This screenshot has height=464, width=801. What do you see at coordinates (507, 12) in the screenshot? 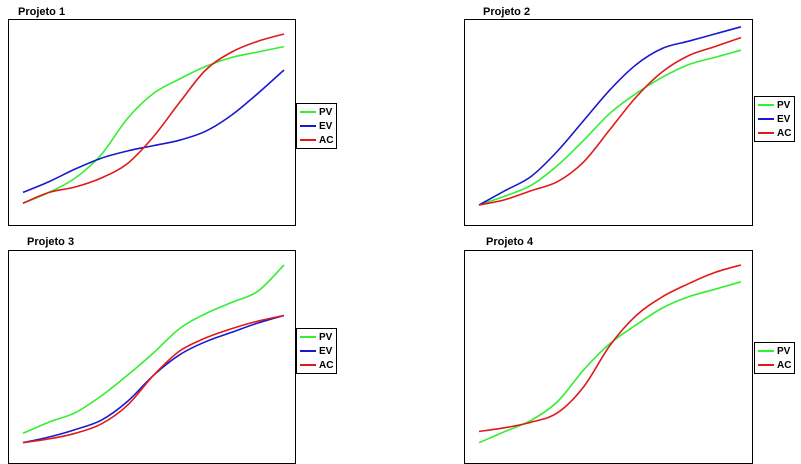
I see `chart-title: Projeto 2` at bounding box center [507, 12].